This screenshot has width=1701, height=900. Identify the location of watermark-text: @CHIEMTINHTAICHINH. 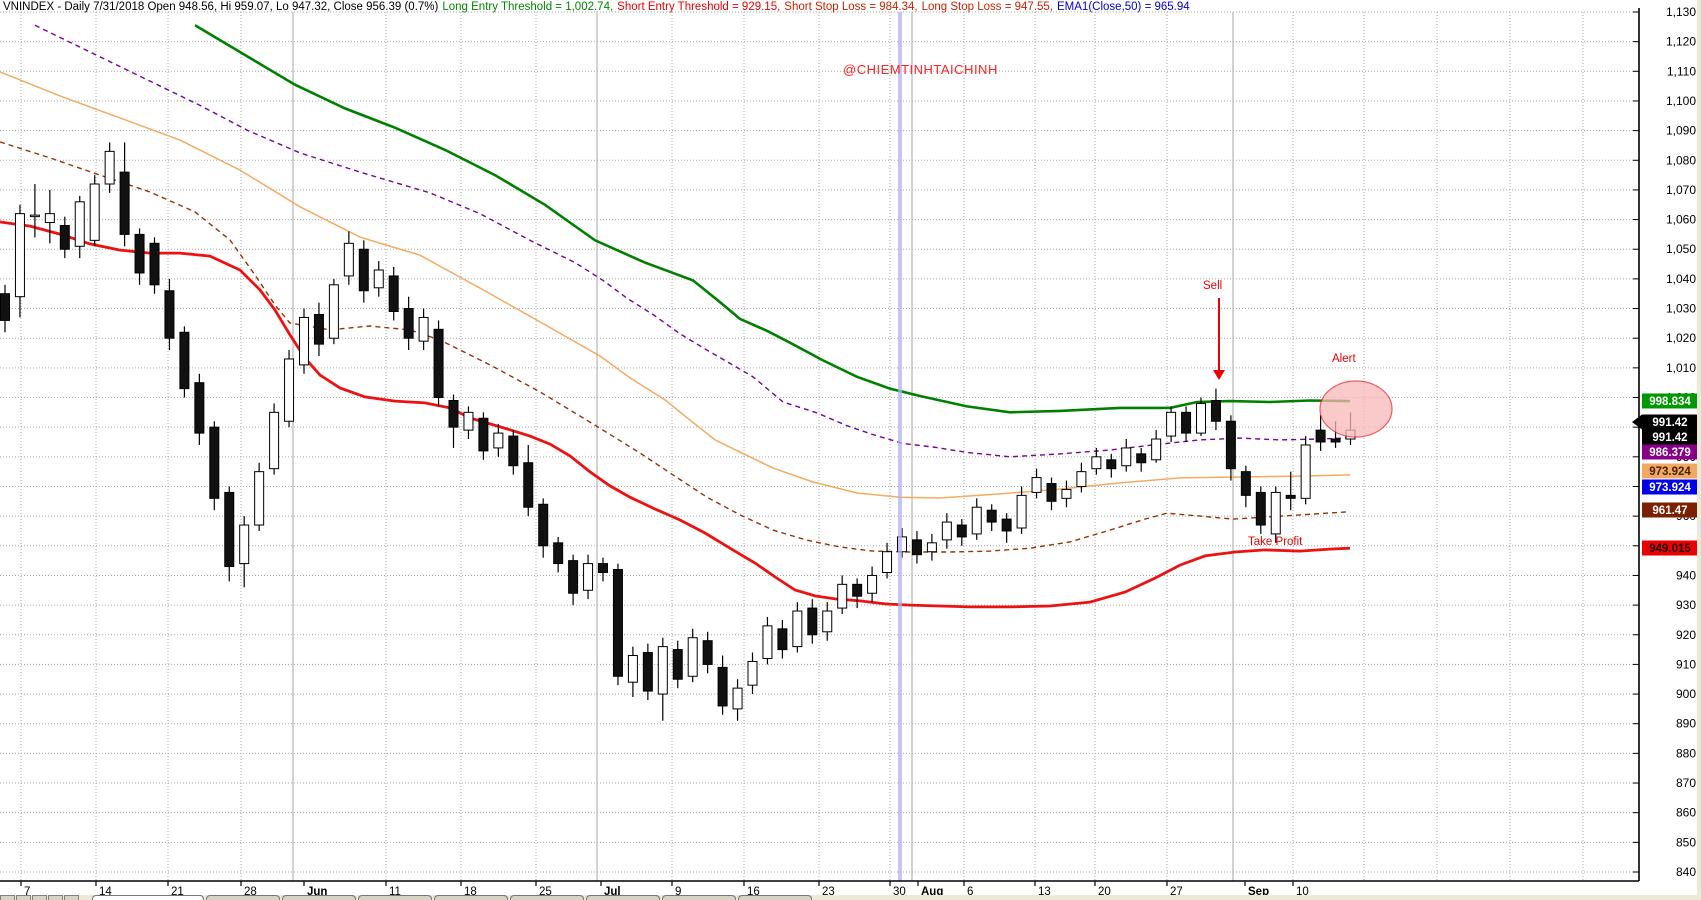
(920, 69).